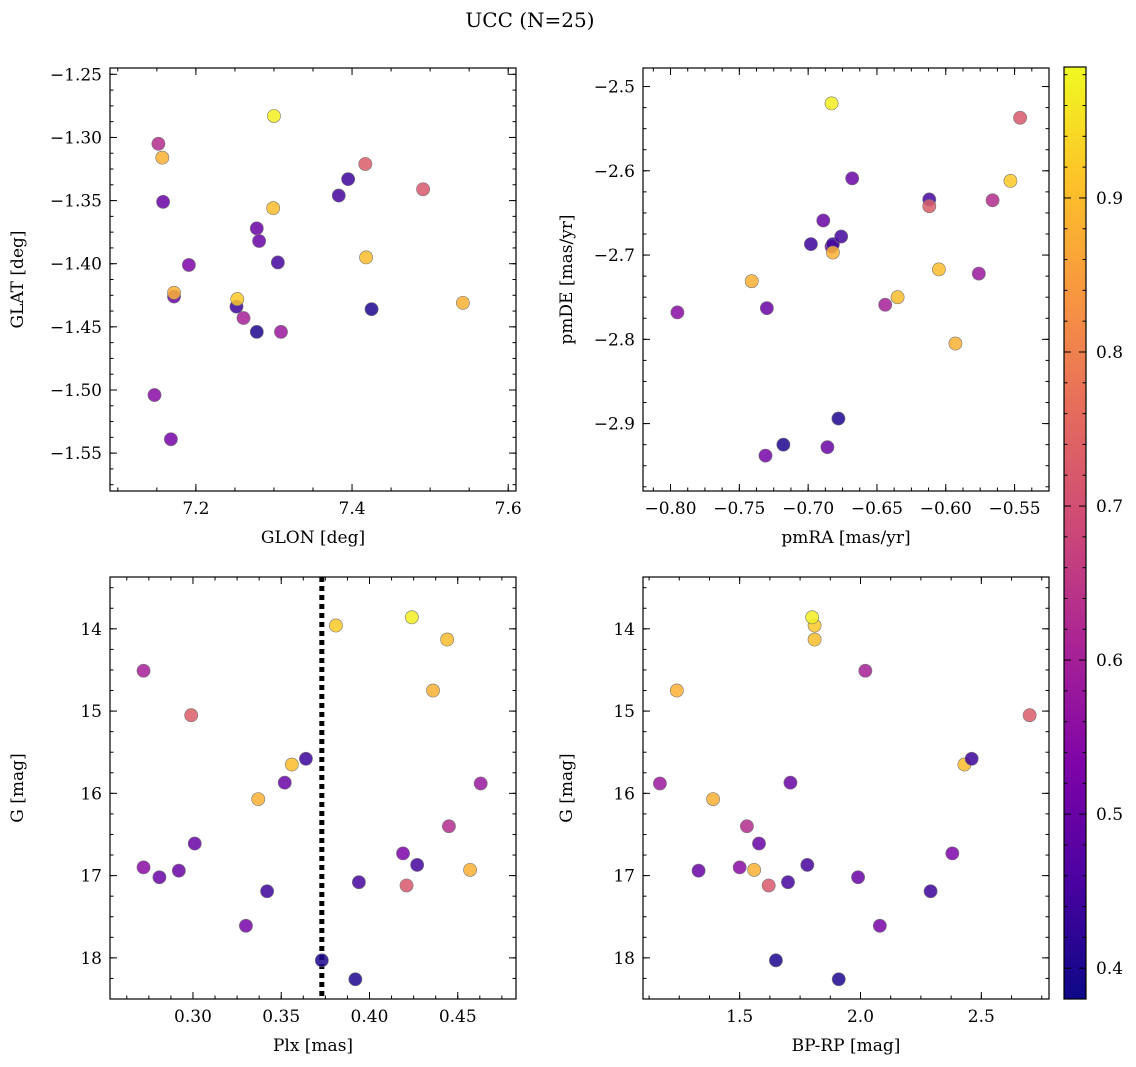 The image size is (1136, 1067). Describe the element at coordinates (76, 265) in the screenshot. I see `y-tick-label: −1.40` at that location.